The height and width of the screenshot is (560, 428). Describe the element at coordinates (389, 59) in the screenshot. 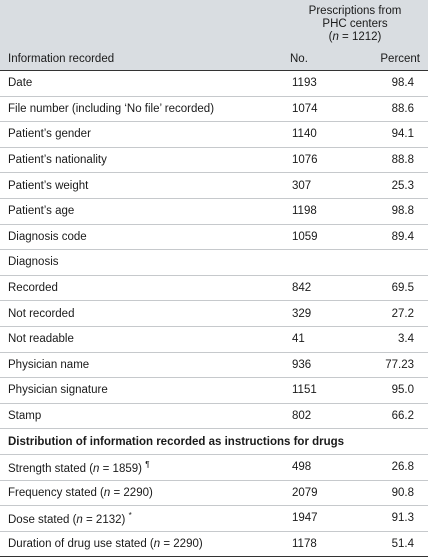

I see `column-header-percent: Percent` at that location.